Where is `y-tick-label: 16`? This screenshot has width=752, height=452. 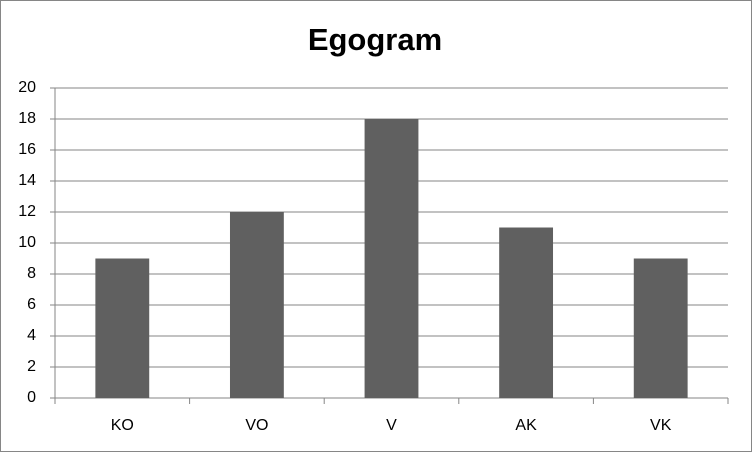
y-tick-label: 16 is located at coordinates (27, 149).